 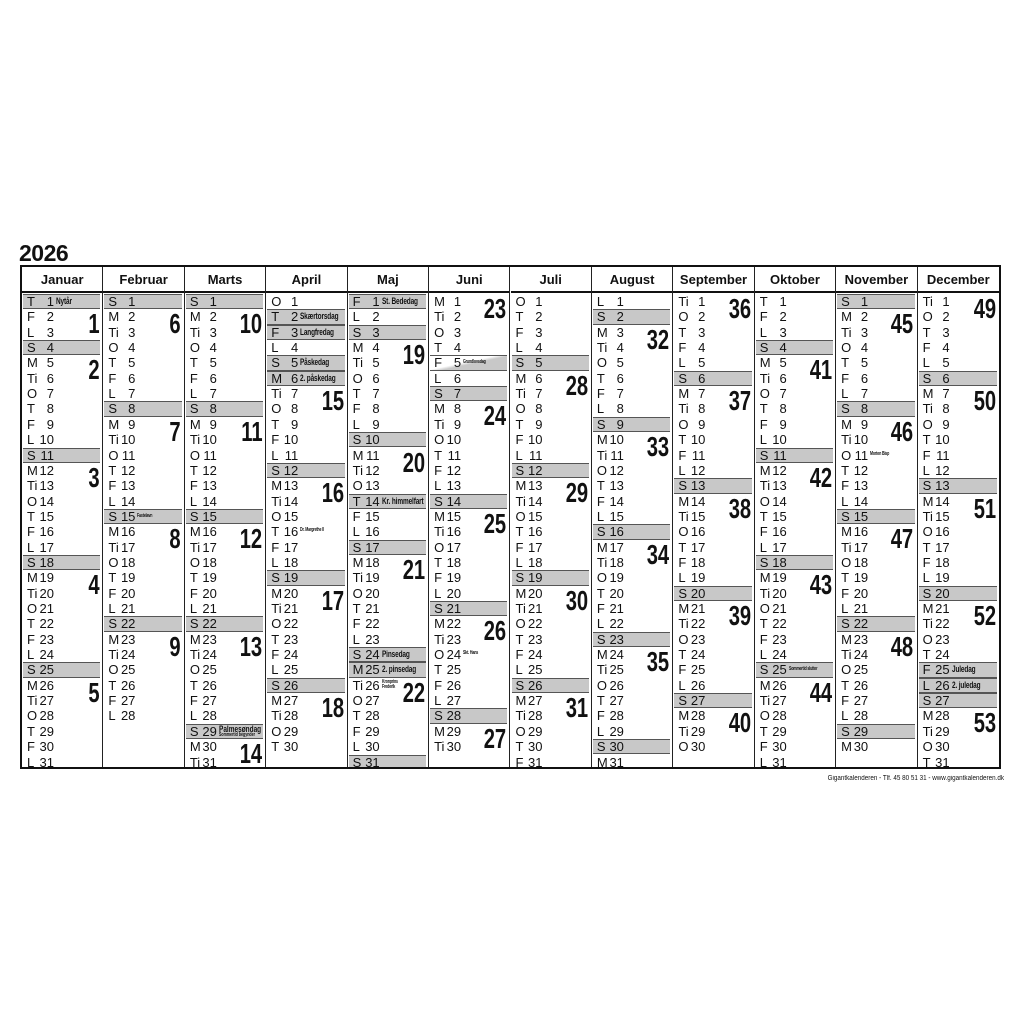 What do you see at coordinates (224, 531) in the screenshot?
I see `day-row: M 16` at bounding box center [224, 531].